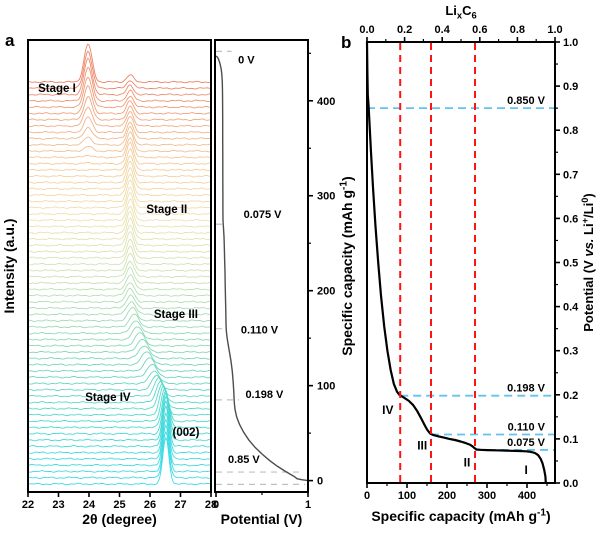 This screenshot has height=533, width=600. I want to click on y-tick-label: 100, so click(326, 387).